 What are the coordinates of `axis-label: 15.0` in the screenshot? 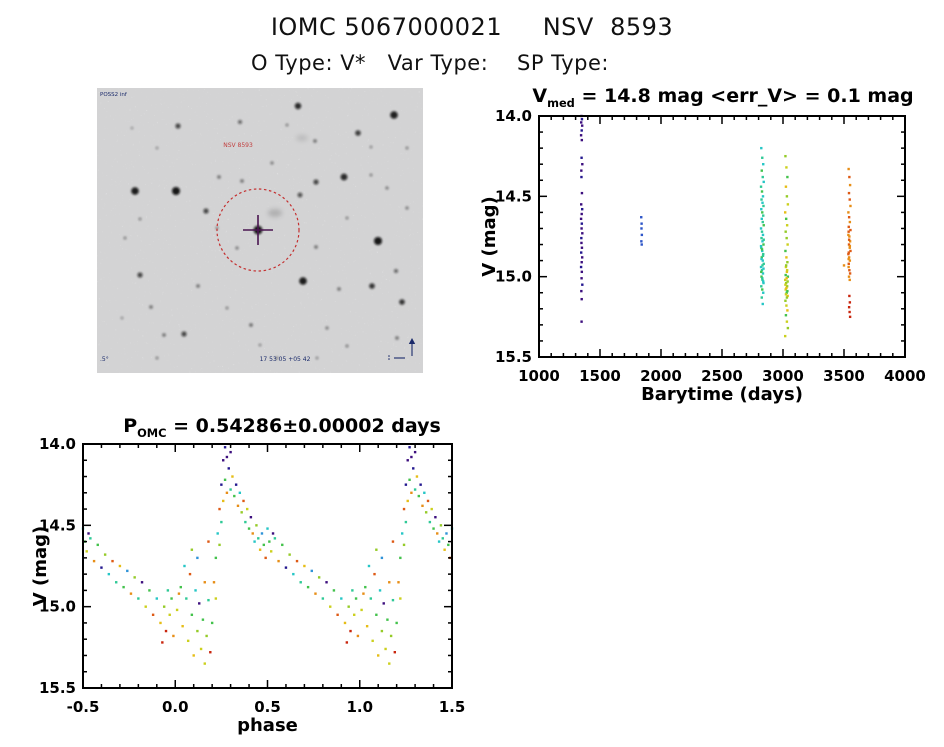 It's located at (513, 277).